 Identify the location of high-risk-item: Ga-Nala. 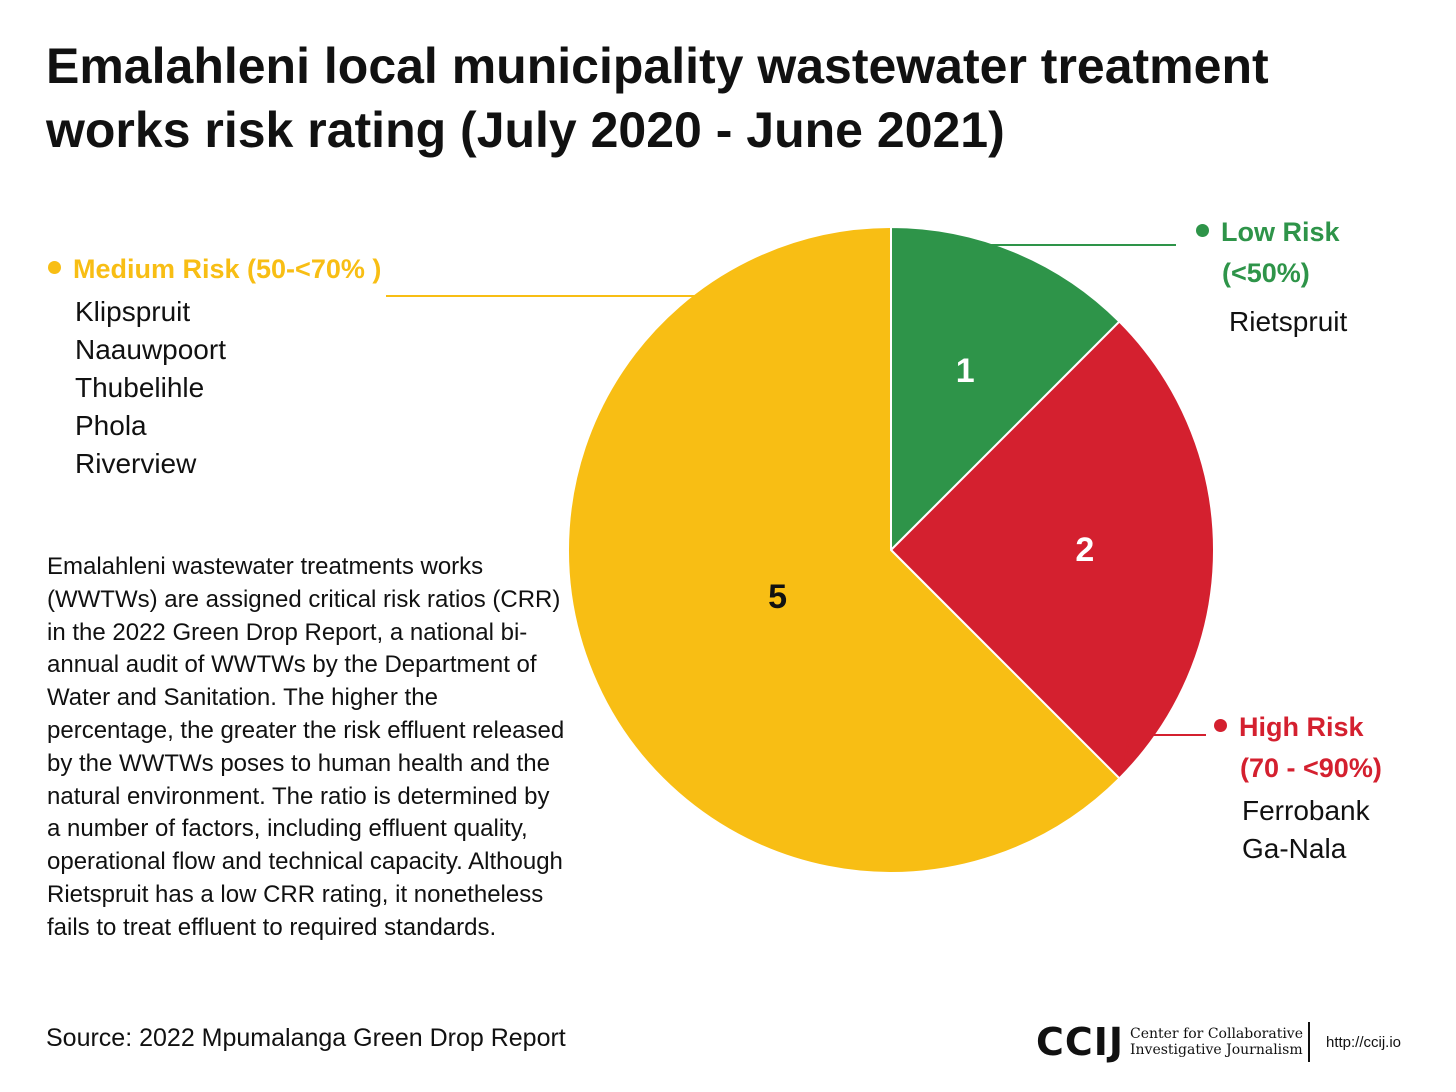
(1294, 848).